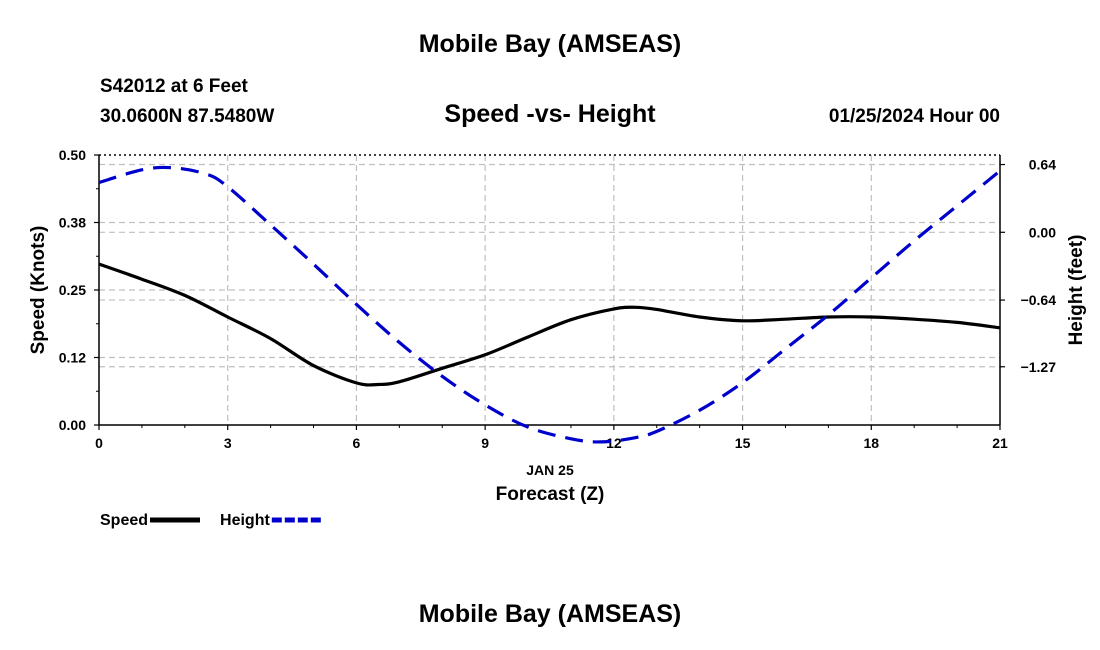  Describe the element at coordinates (743, 443) in the screenshot. I see `x-tick-label: 15` at that location.